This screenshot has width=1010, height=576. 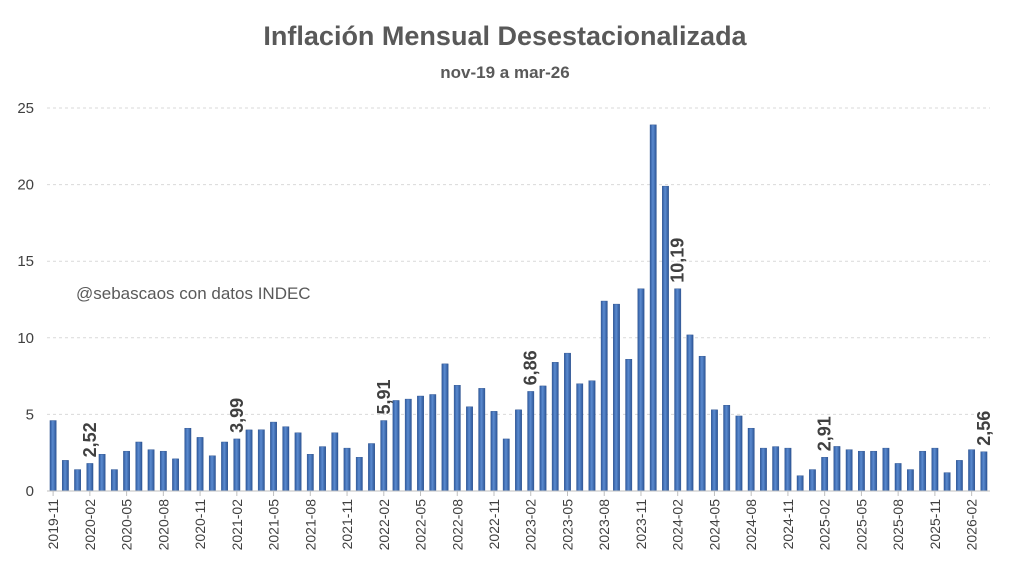 What do you see at coordinates (193, 293) in the screenshot?
I see `source-annotation: @sebascaos con datos INDEC` at bounding box center [193, 293].